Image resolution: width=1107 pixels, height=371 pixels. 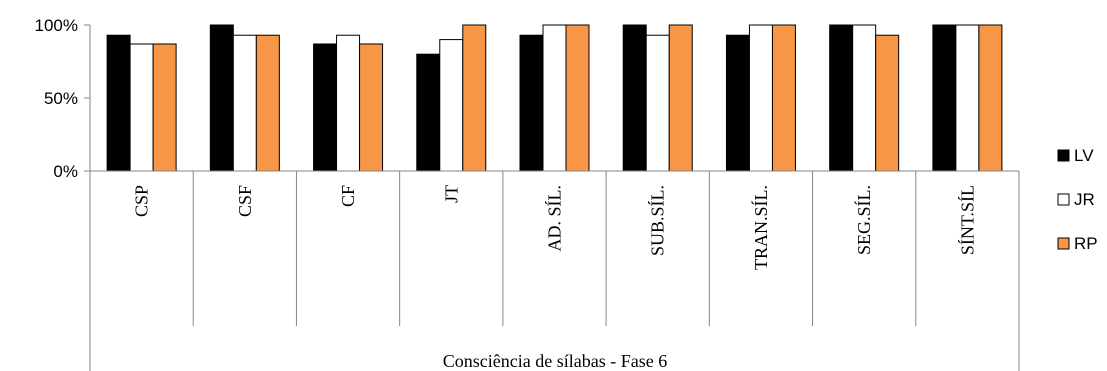 What do you see at coordinates (451, 194) in the screenshot?
I see `category-label: JT` at bounding box center [451, 194].